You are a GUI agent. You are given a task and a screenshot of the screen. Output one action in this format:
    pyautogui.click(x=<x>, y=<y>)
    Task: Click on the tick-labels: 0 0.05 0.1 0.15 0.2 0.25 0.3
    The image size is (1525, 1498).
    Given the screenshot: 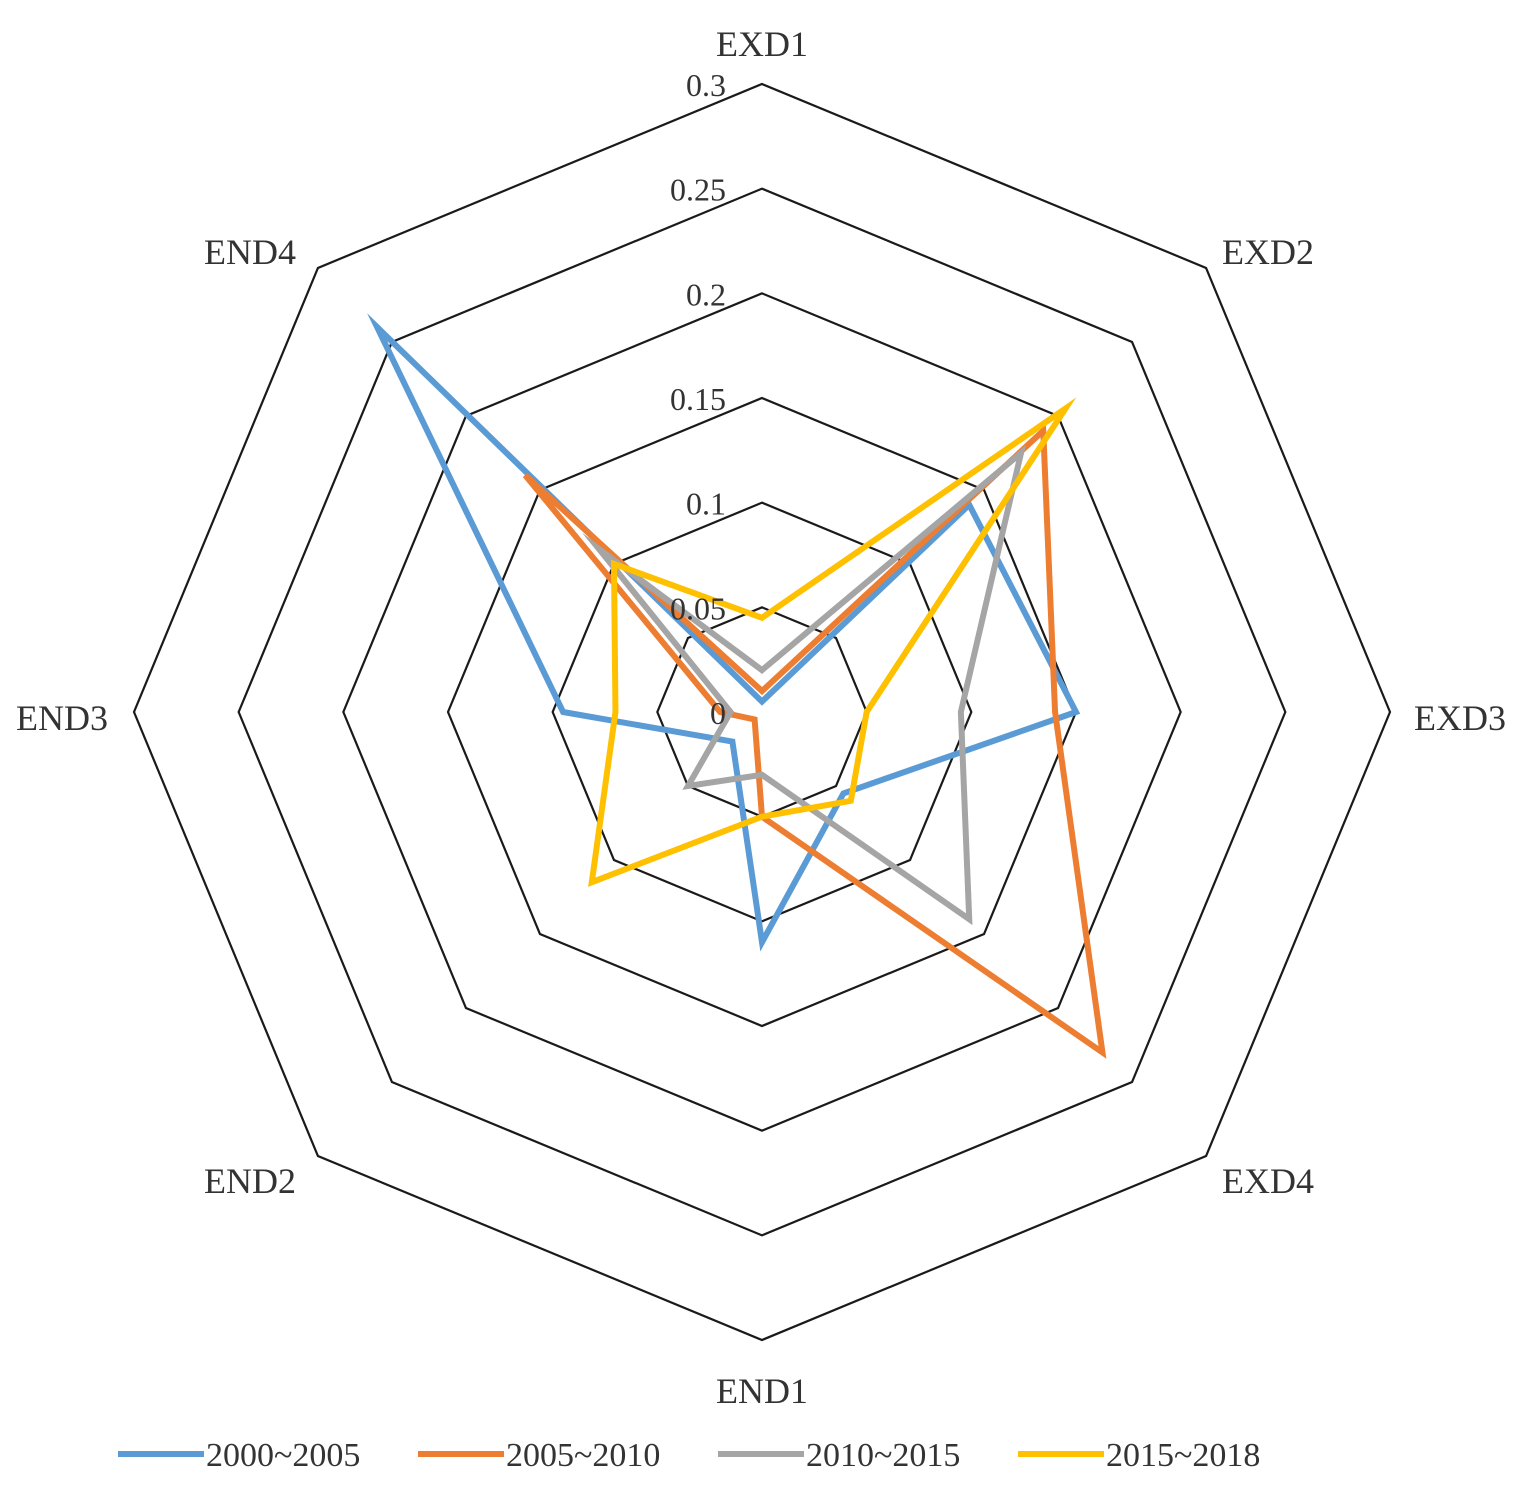 What is the action you would take?
    pyautogui.click(x=698, y=399)
    